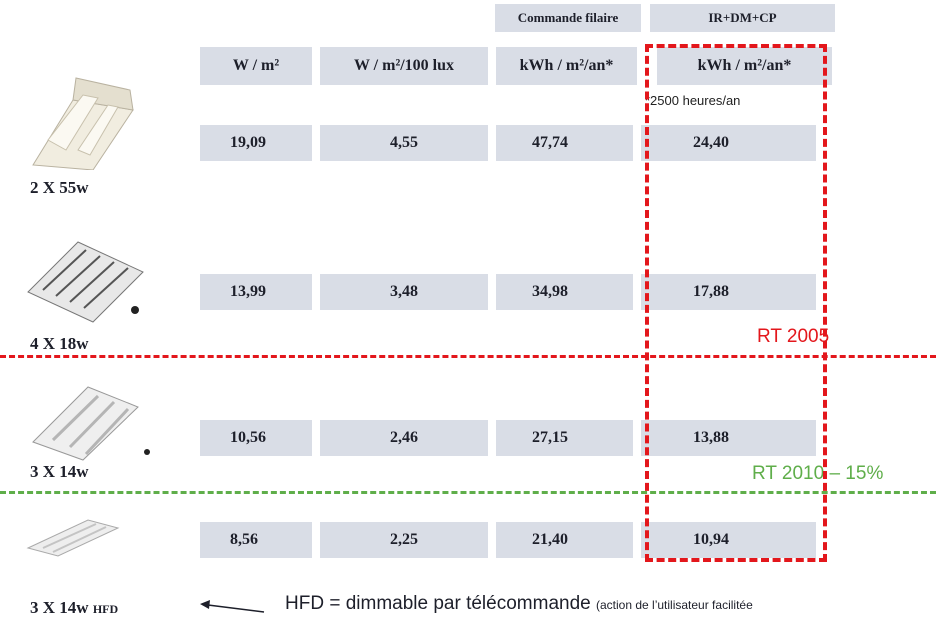  Describe the element at coordinates (438, 603) in the screenshot. I see `hfd-definition-main: HFD = dimmable par télécommande` at that location.